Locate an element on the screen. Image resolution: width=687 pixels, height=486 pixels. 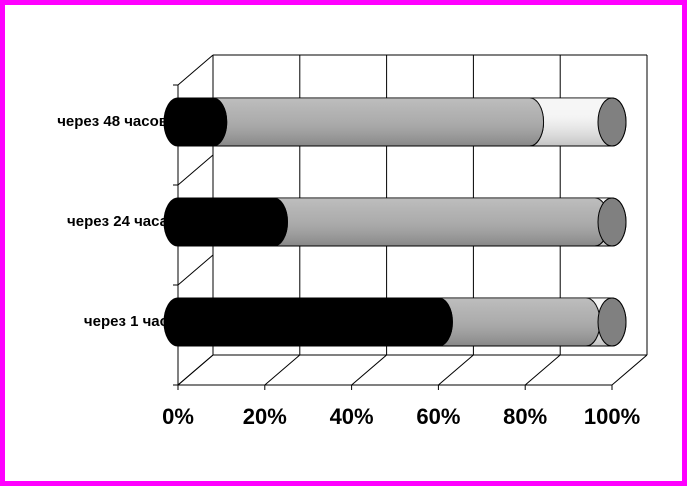
category-label: через 1 час is located at coordinates (126, 321).